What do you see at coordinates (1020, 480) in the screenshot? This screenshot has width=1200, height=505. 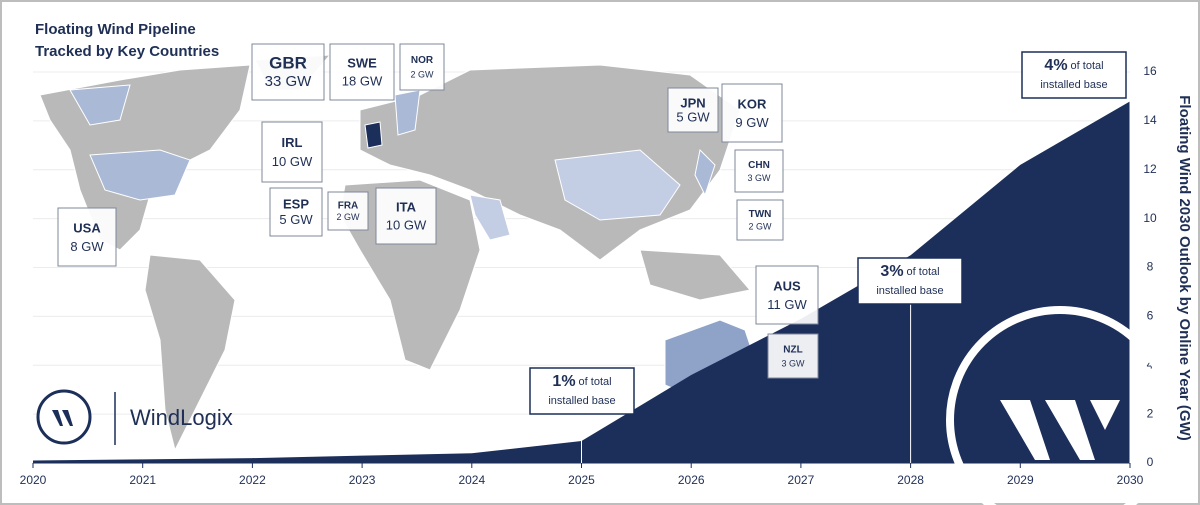 I see `x-tick-label: 2029` at bounding box center [1020, 480].